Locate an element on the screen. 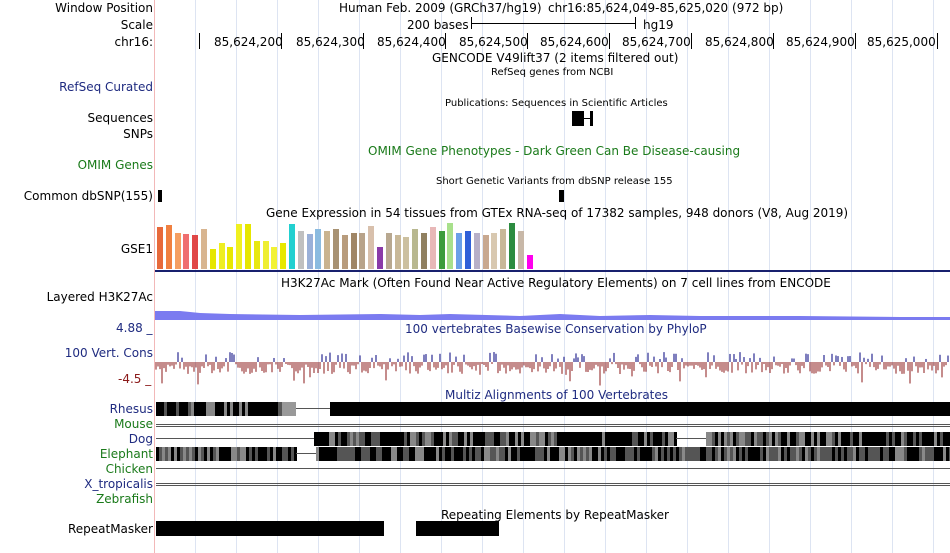 Image resolution: width=950 pixels, height=553 pixels. ruler-tick: 85,624,900 is located at coordinates (820, 42).